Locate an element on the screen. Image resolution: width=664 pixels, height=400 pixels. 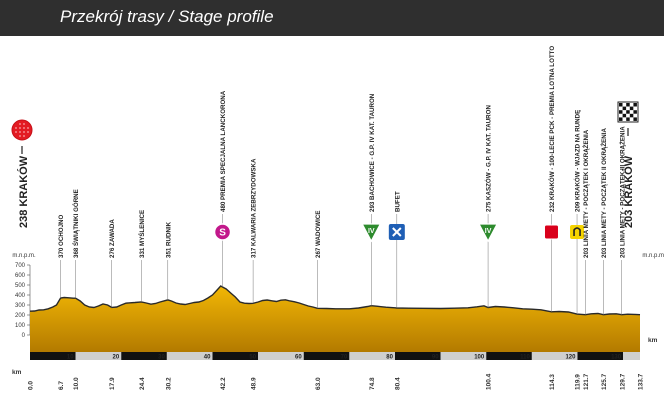
finish-label: 203 KRAKÓW is located at coordinates (628, 191).